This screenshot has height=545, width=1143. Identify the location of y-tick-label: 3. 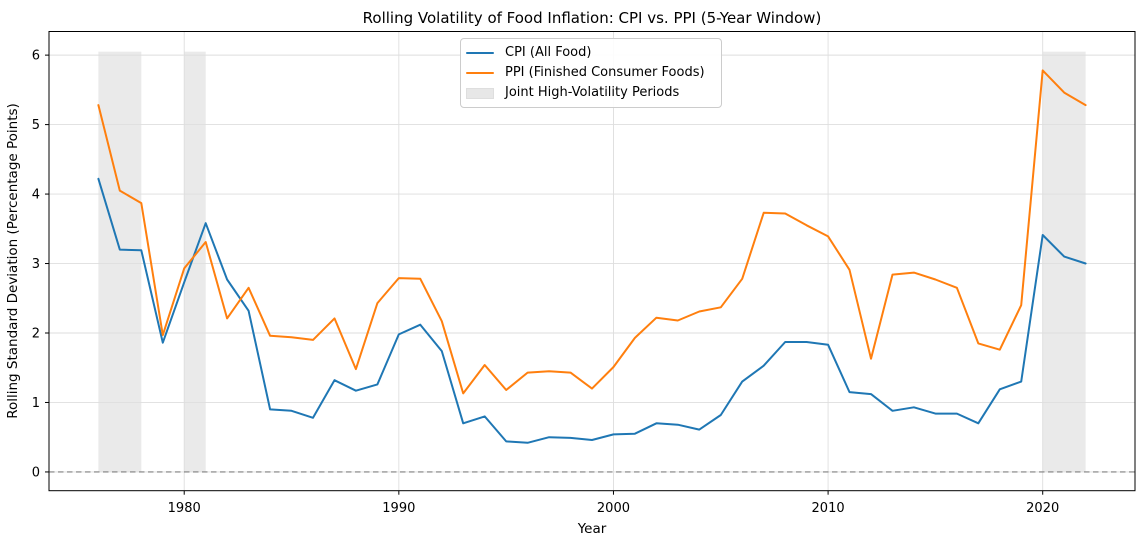
(36, 264).